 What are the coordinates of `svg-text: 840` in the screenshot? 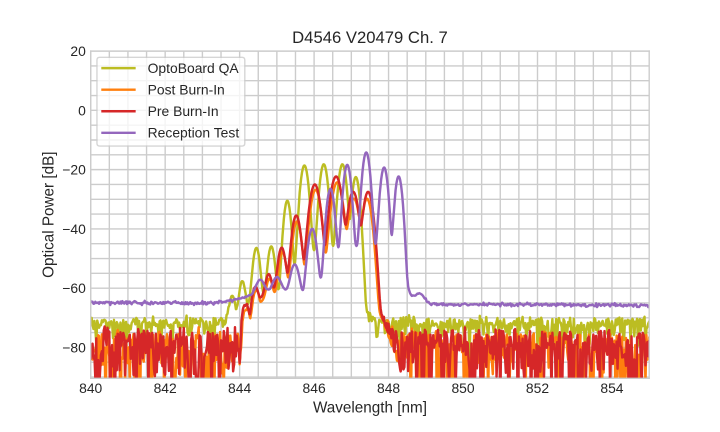 It's located at (90, 388).